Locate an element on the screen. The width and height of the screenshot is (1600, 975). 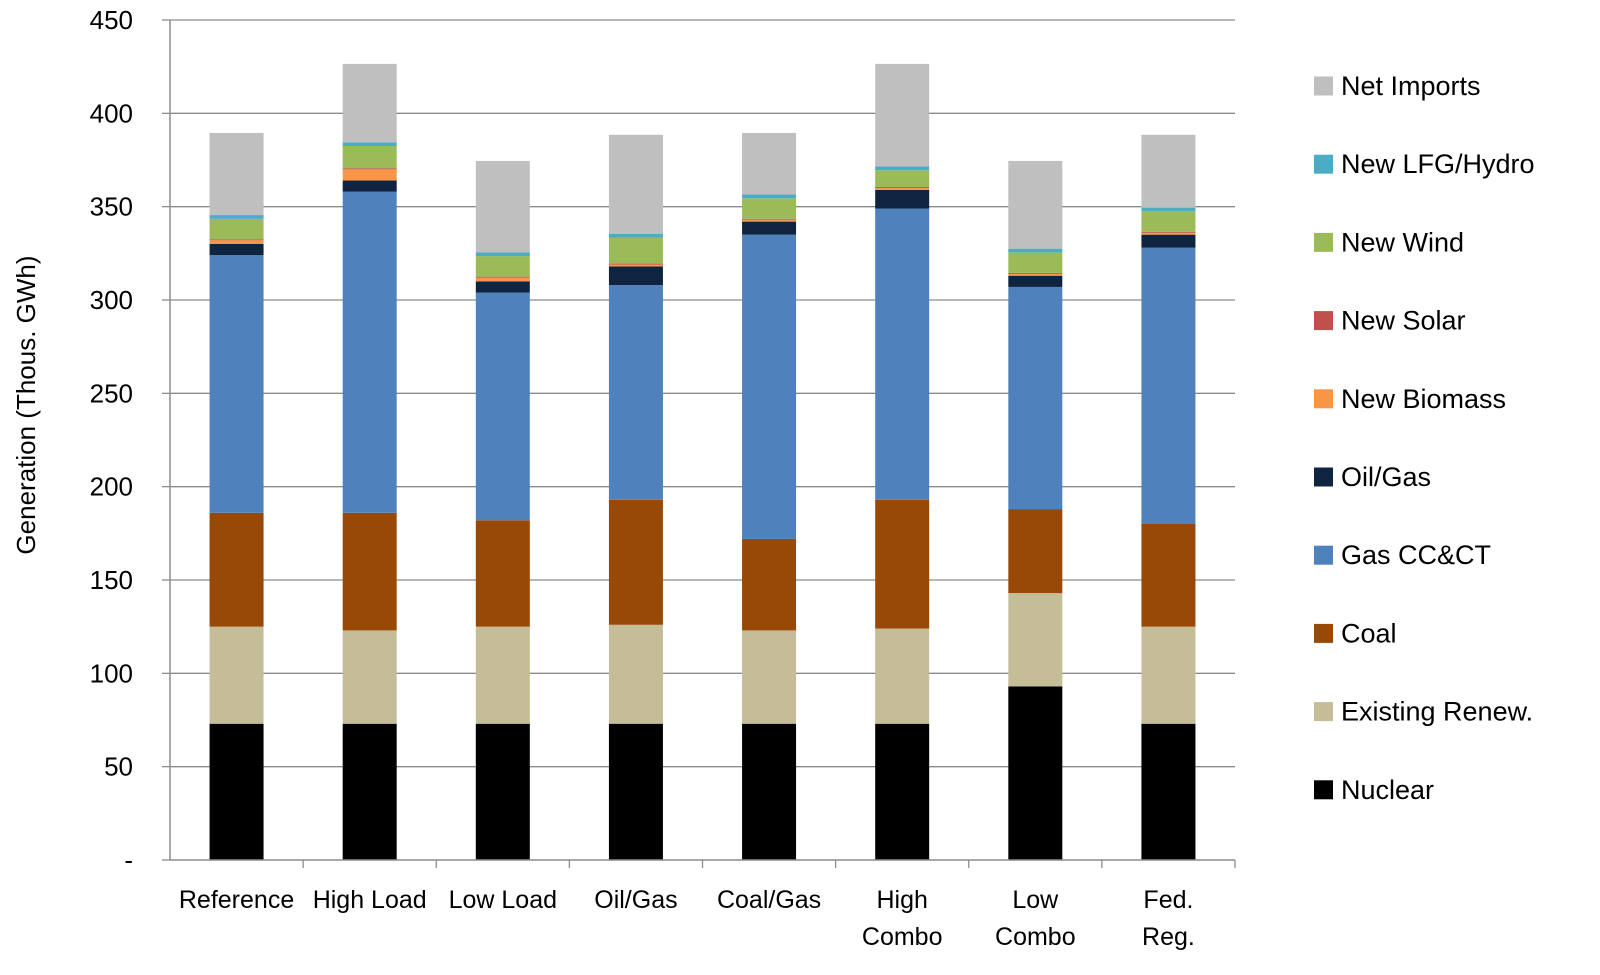
legend-label: New Wind is located at coordinates (1402, 242).